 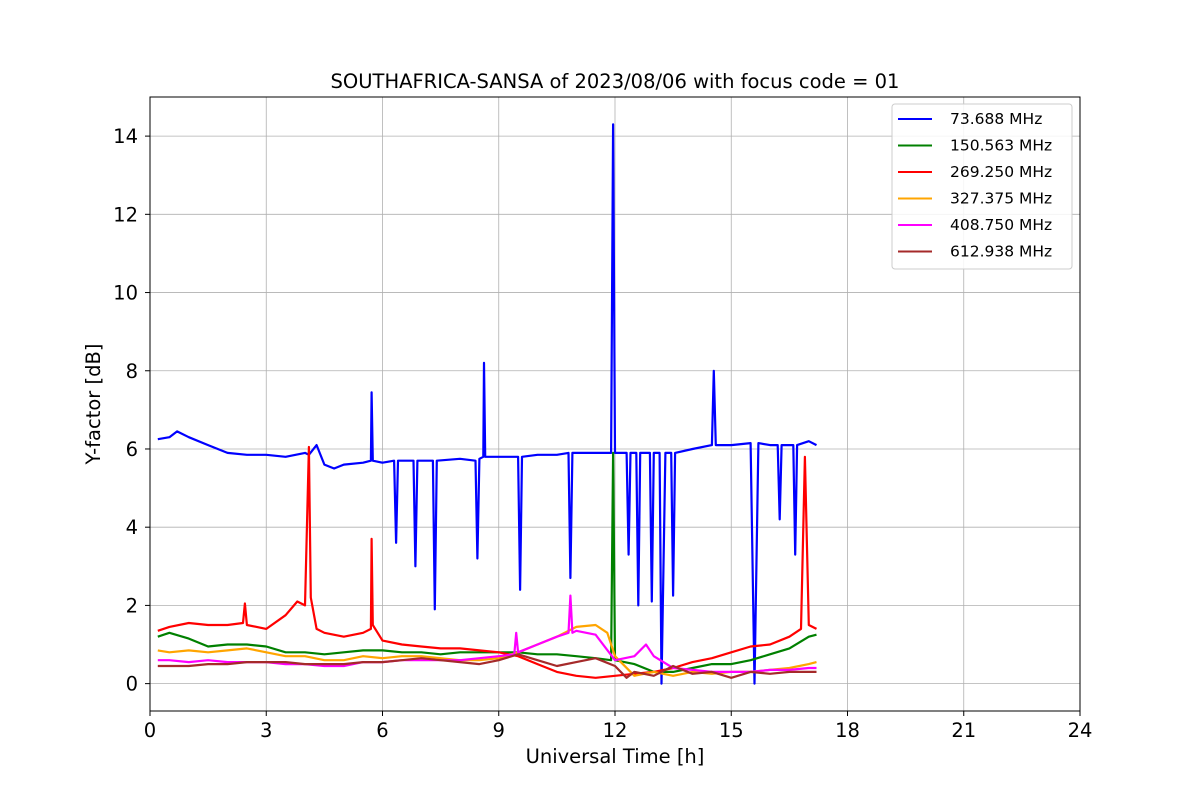 I want to click on y-tick-label: 14, so click(x=125, y=136).